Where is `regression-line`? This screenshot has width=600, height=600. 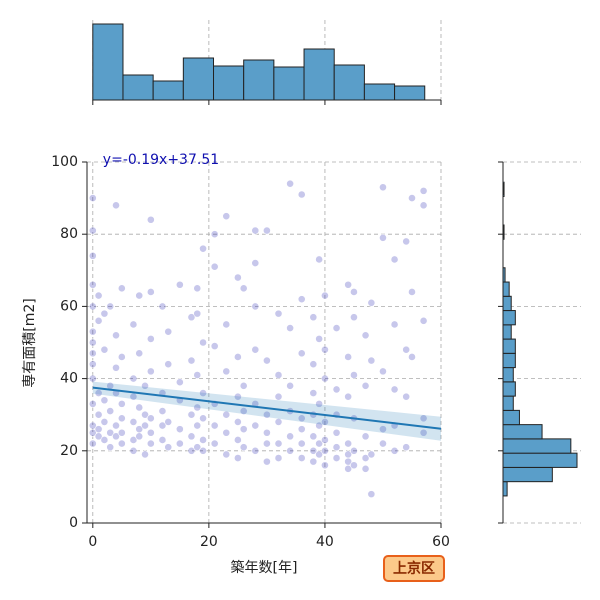
regression-line is located at coordinates (267, 408).